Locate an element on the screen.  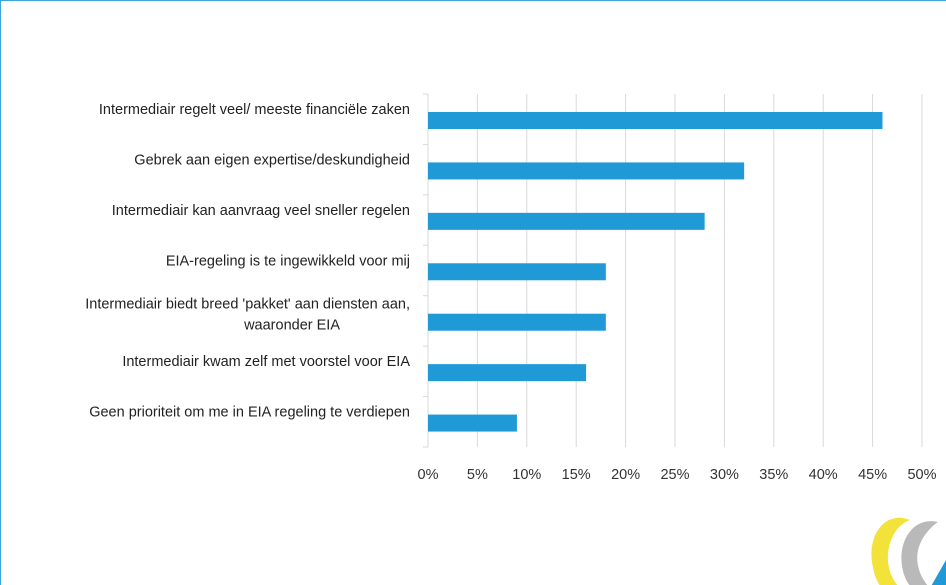
category-label-3: EIA-regeling is te ingewikkeld voor mij is located at coordinates (288, 261).